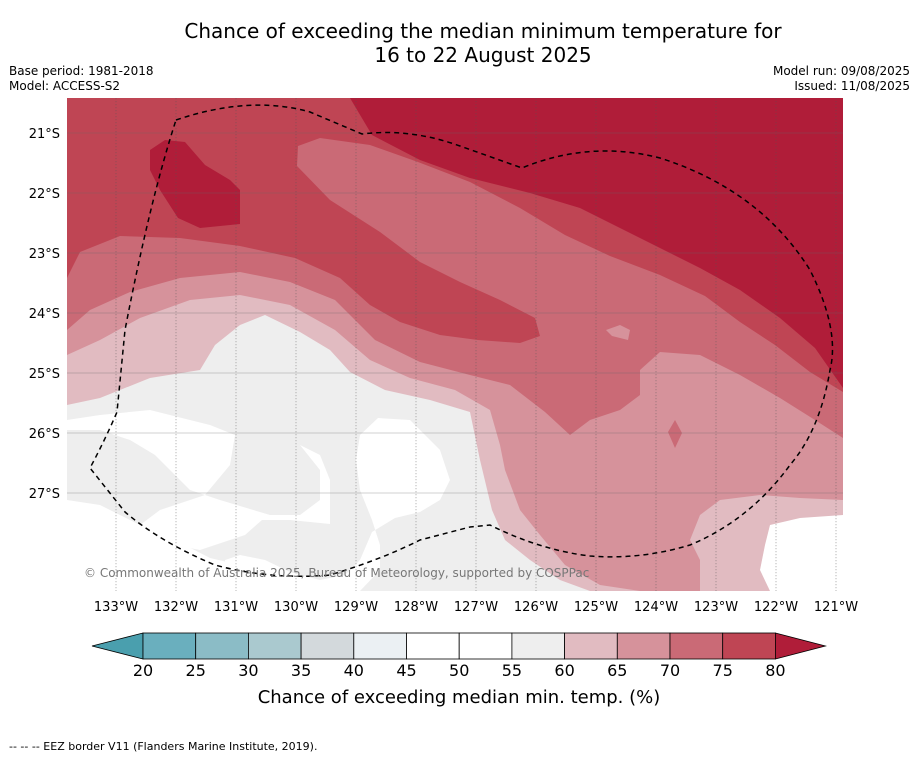  I want to click on base-period-label: Base period: 1981-2018, so click(81, 71).